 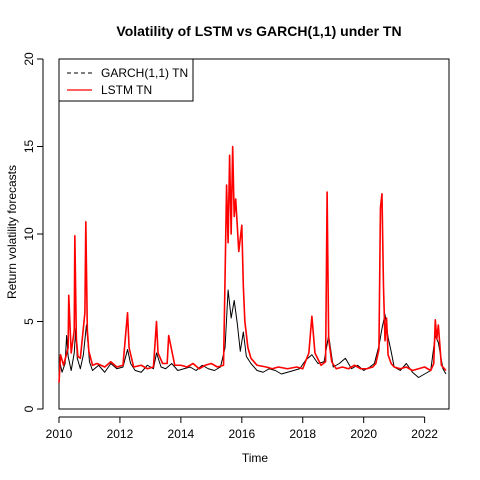 I want to click on y-axis: 0 5 10 15 20, so click(x=33, y=232).